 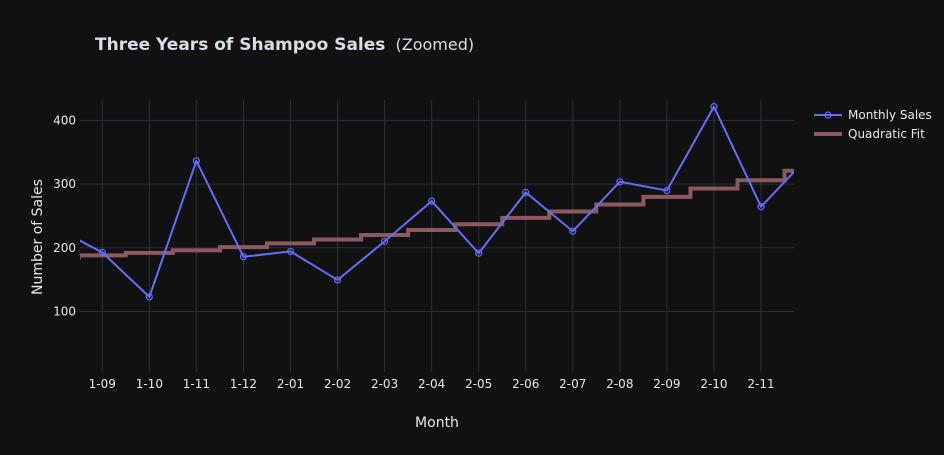 What do you see at coordinates (525, 384) in the screenshot?
I see `x-tick-label: 2-06` at bounding box center [525, 384].